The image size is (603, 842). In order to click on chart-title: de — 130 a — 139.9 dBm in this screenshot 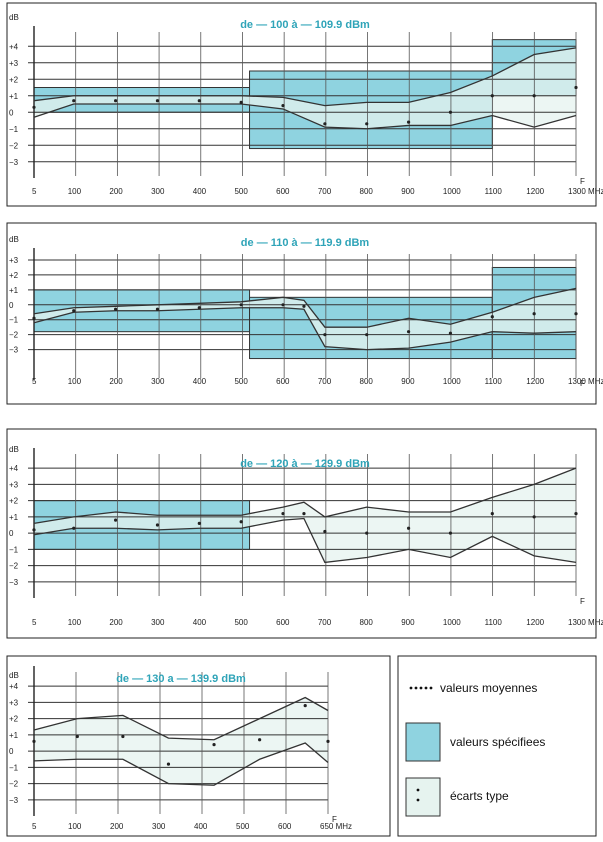, I will do `click(181, 679)`.